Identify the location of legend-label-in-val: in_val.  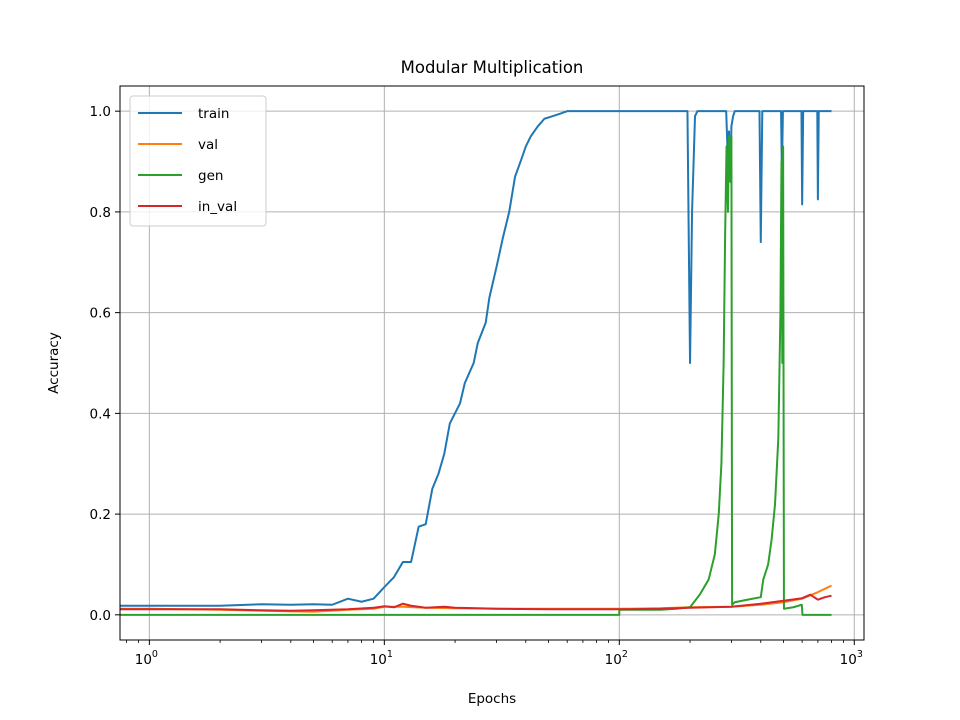
(217, 207).